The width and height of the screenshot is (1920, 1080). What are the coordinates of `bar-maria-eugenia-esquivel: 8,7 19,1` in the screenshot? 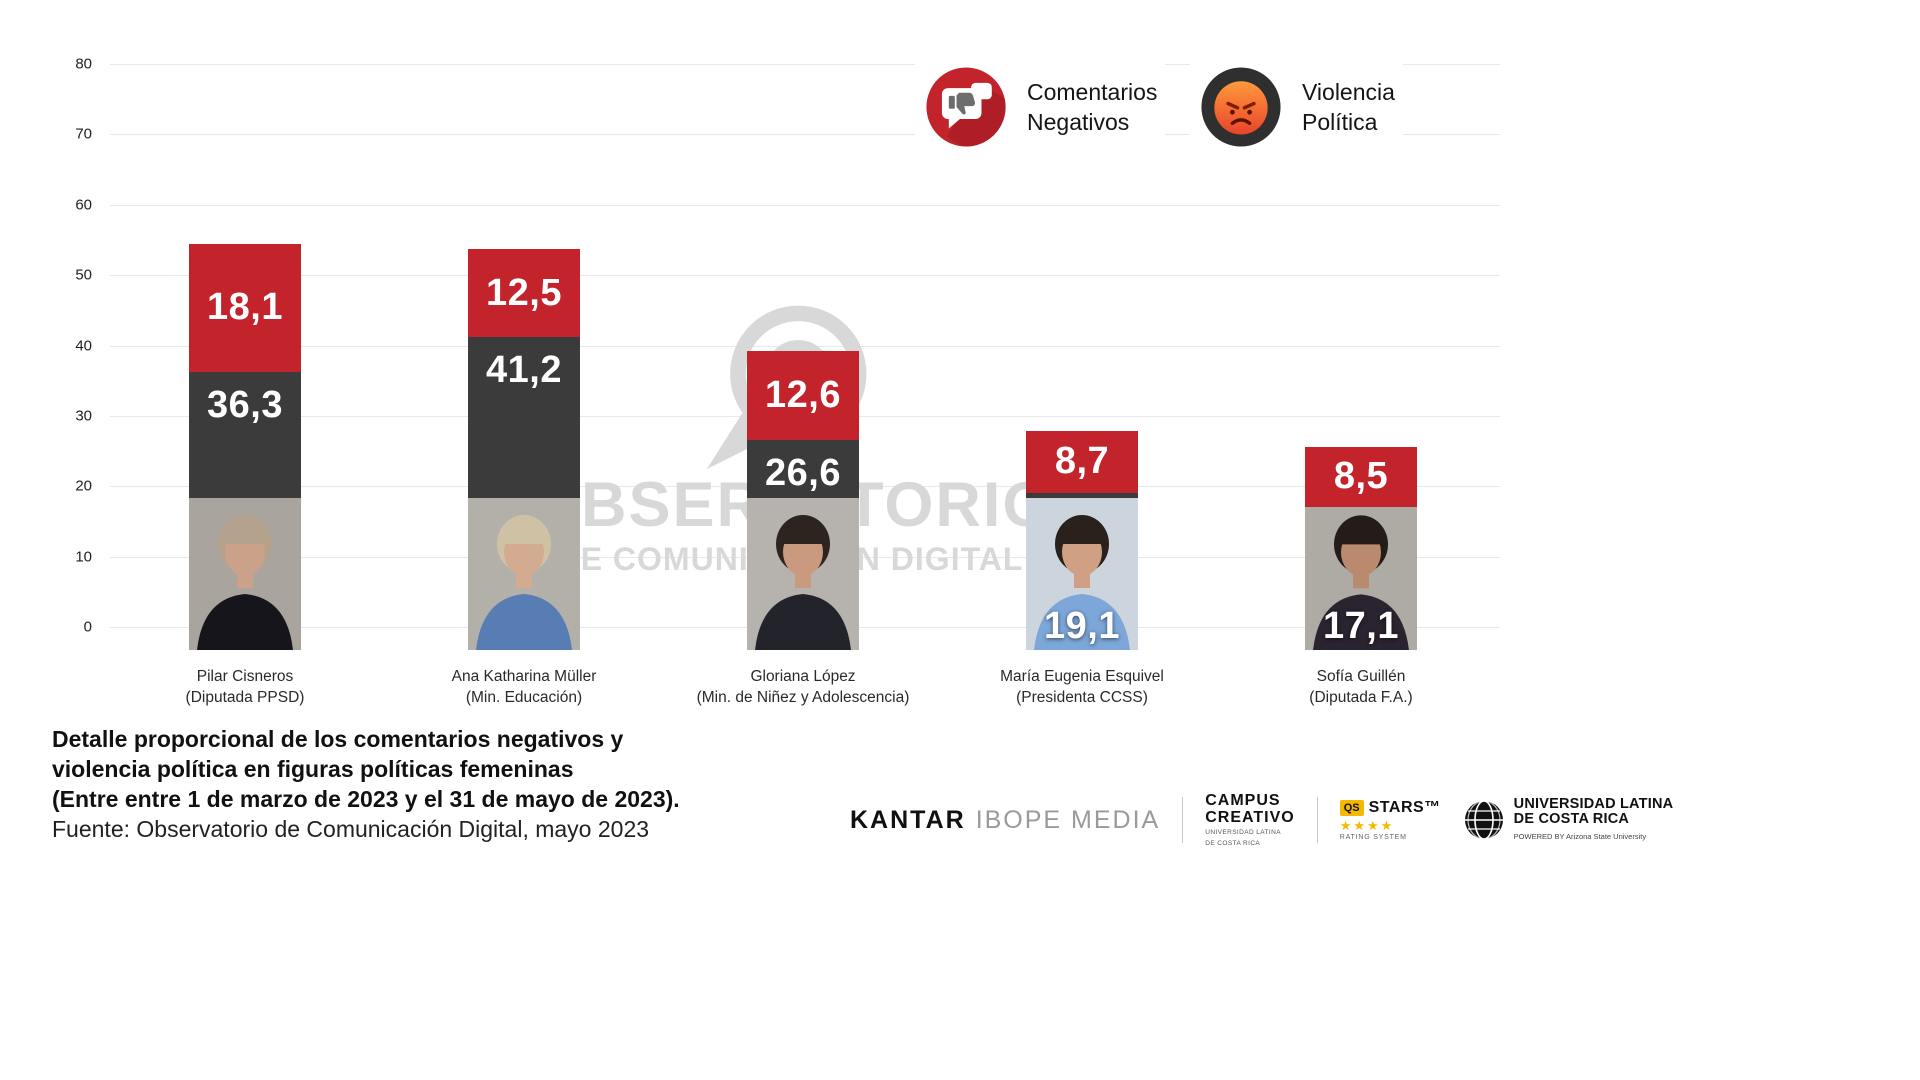 It's located at (1082, 540).